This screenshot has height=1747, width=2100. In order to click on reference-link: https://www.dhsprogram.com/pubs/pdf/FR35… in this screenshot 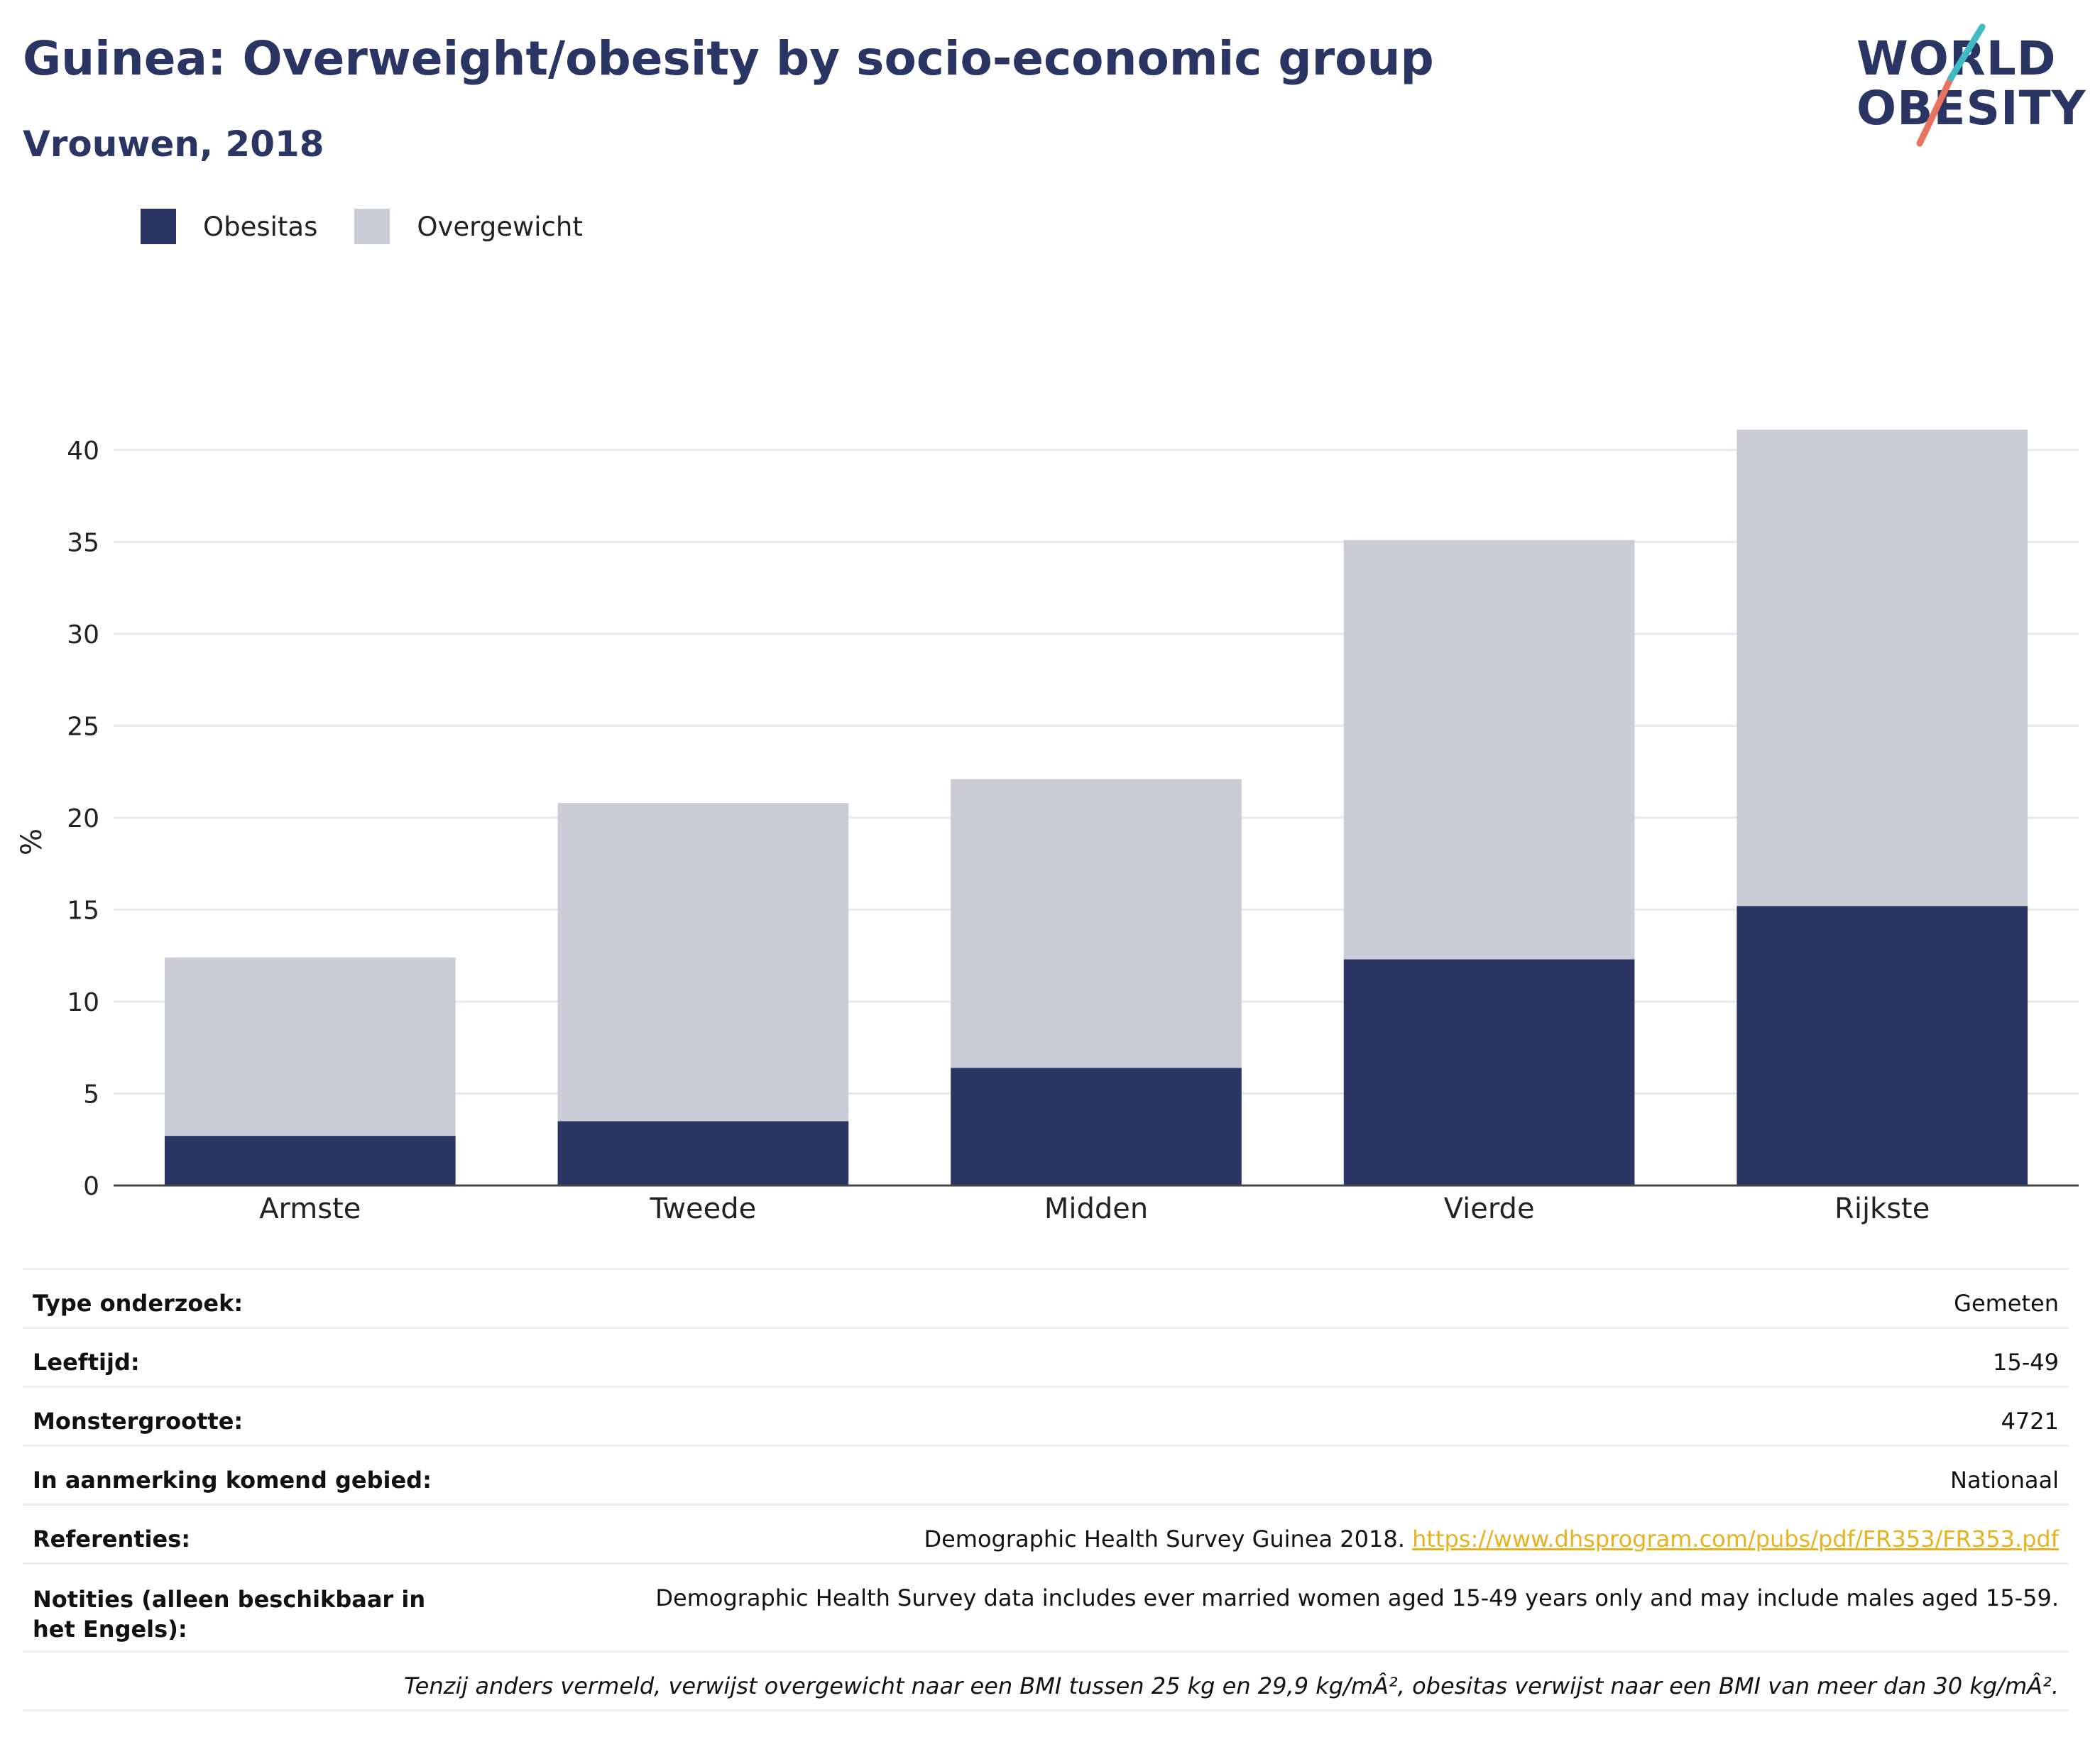, I will do `click(1735, 1539)`.